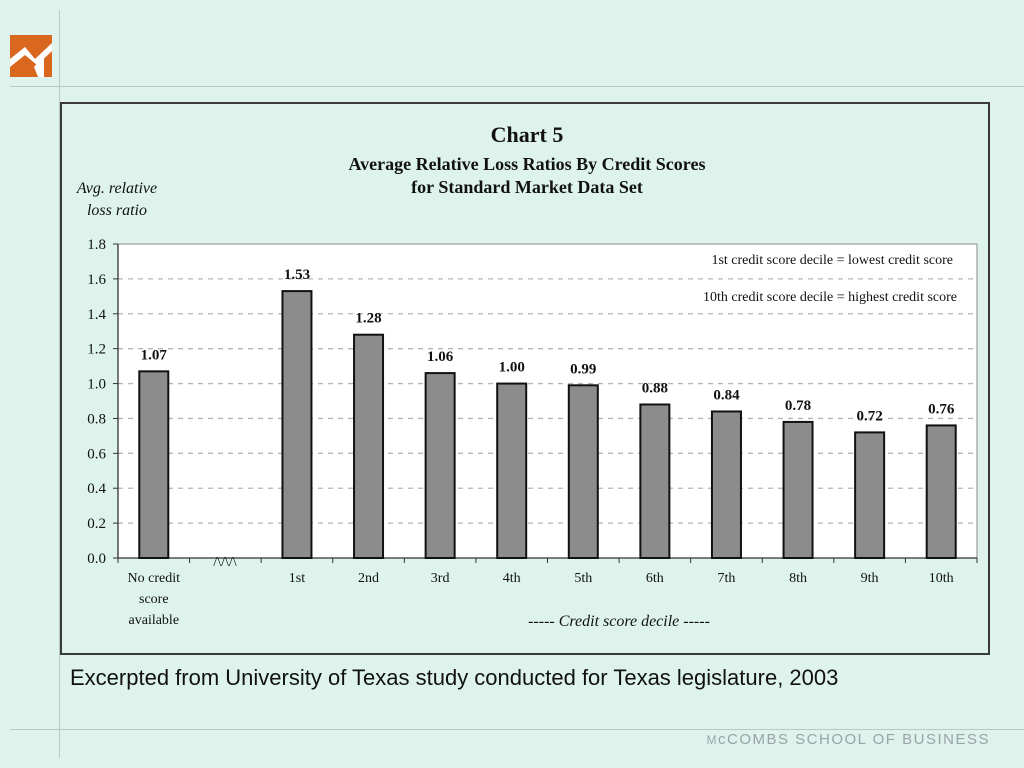 This screenshot has height=768, width=1024. What do you see at coordinates (368, 319) in the screenshot?
I see `bar-value-label: 1.28` at bounding box center [368, 319].